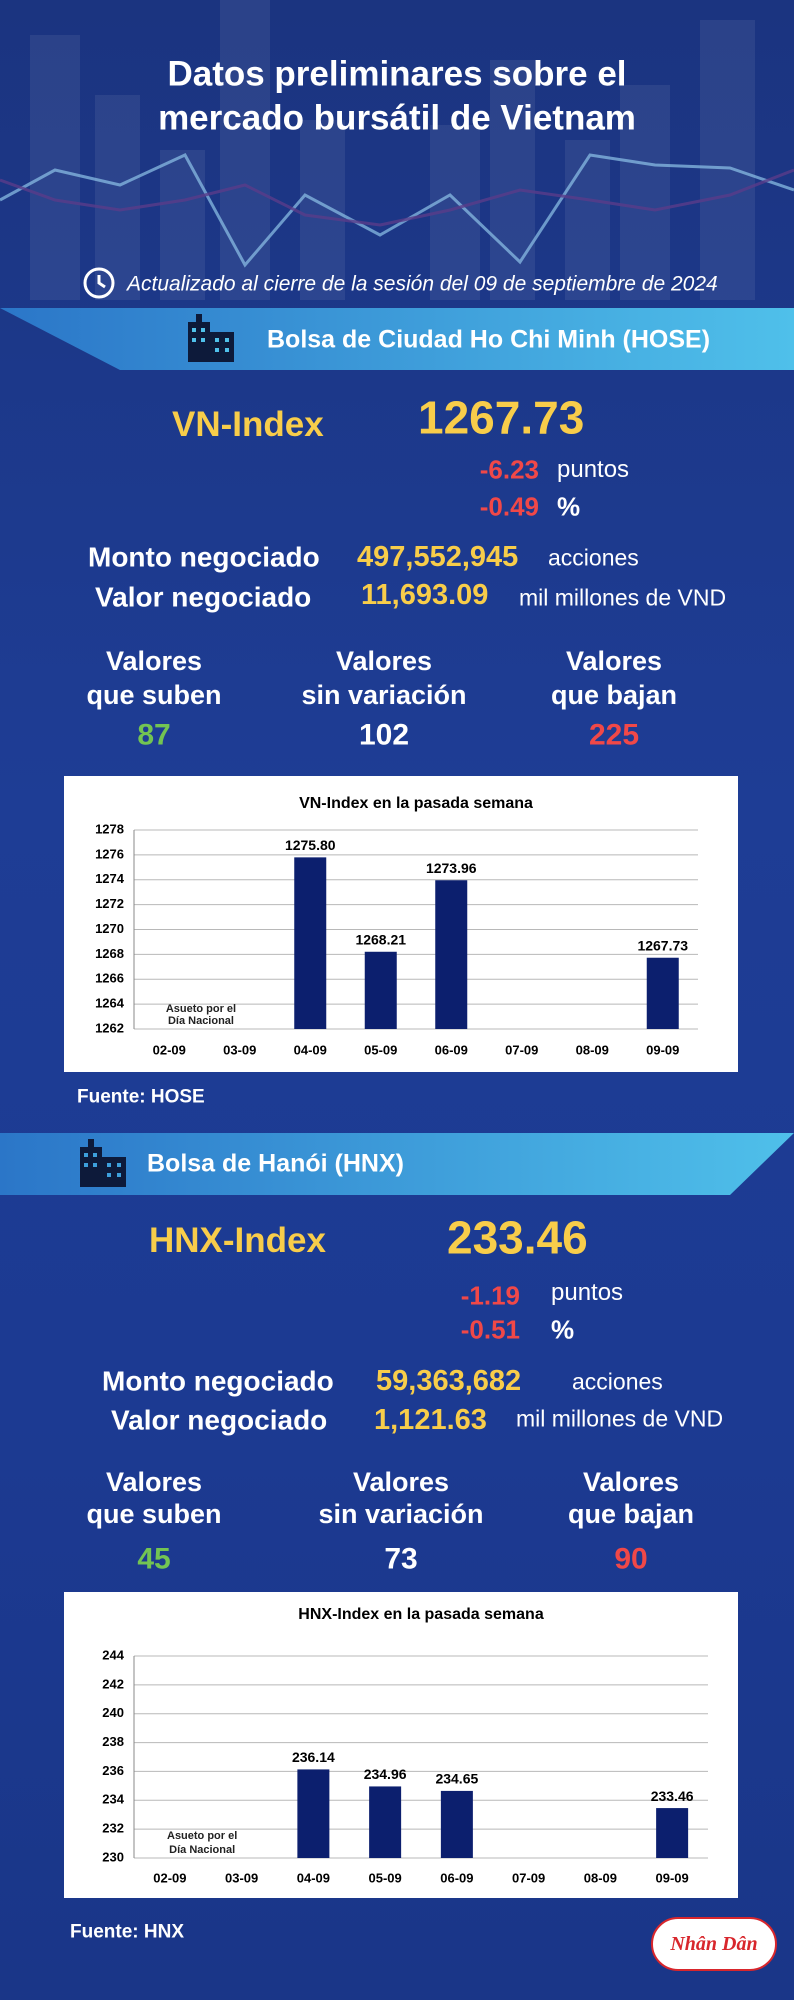 The width and height of the screenshot is (794, 2000). Describe the element at coordinates (421, 1614) in the screenshot. I see `chart-title: HNX-Index en la pasada semana` at that location.